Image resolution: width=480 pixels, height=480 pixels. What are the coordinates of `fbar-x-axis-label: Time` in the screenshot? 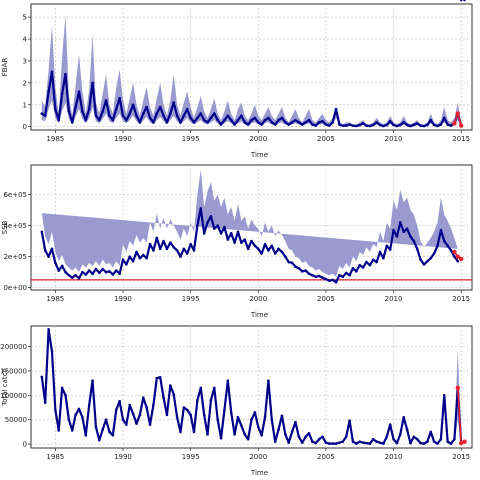 It's located at (259, 155).